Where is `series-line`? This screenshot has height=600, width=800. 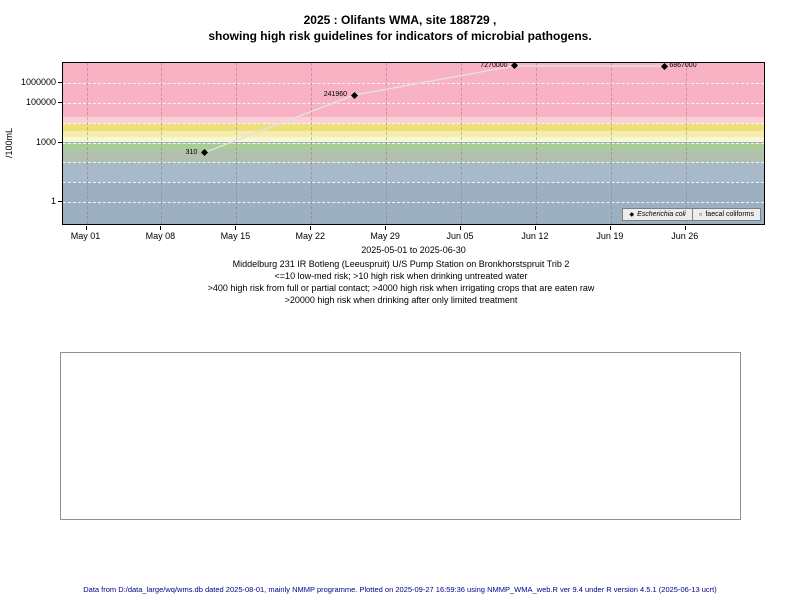
series-line is located at coordinates (434, 109).